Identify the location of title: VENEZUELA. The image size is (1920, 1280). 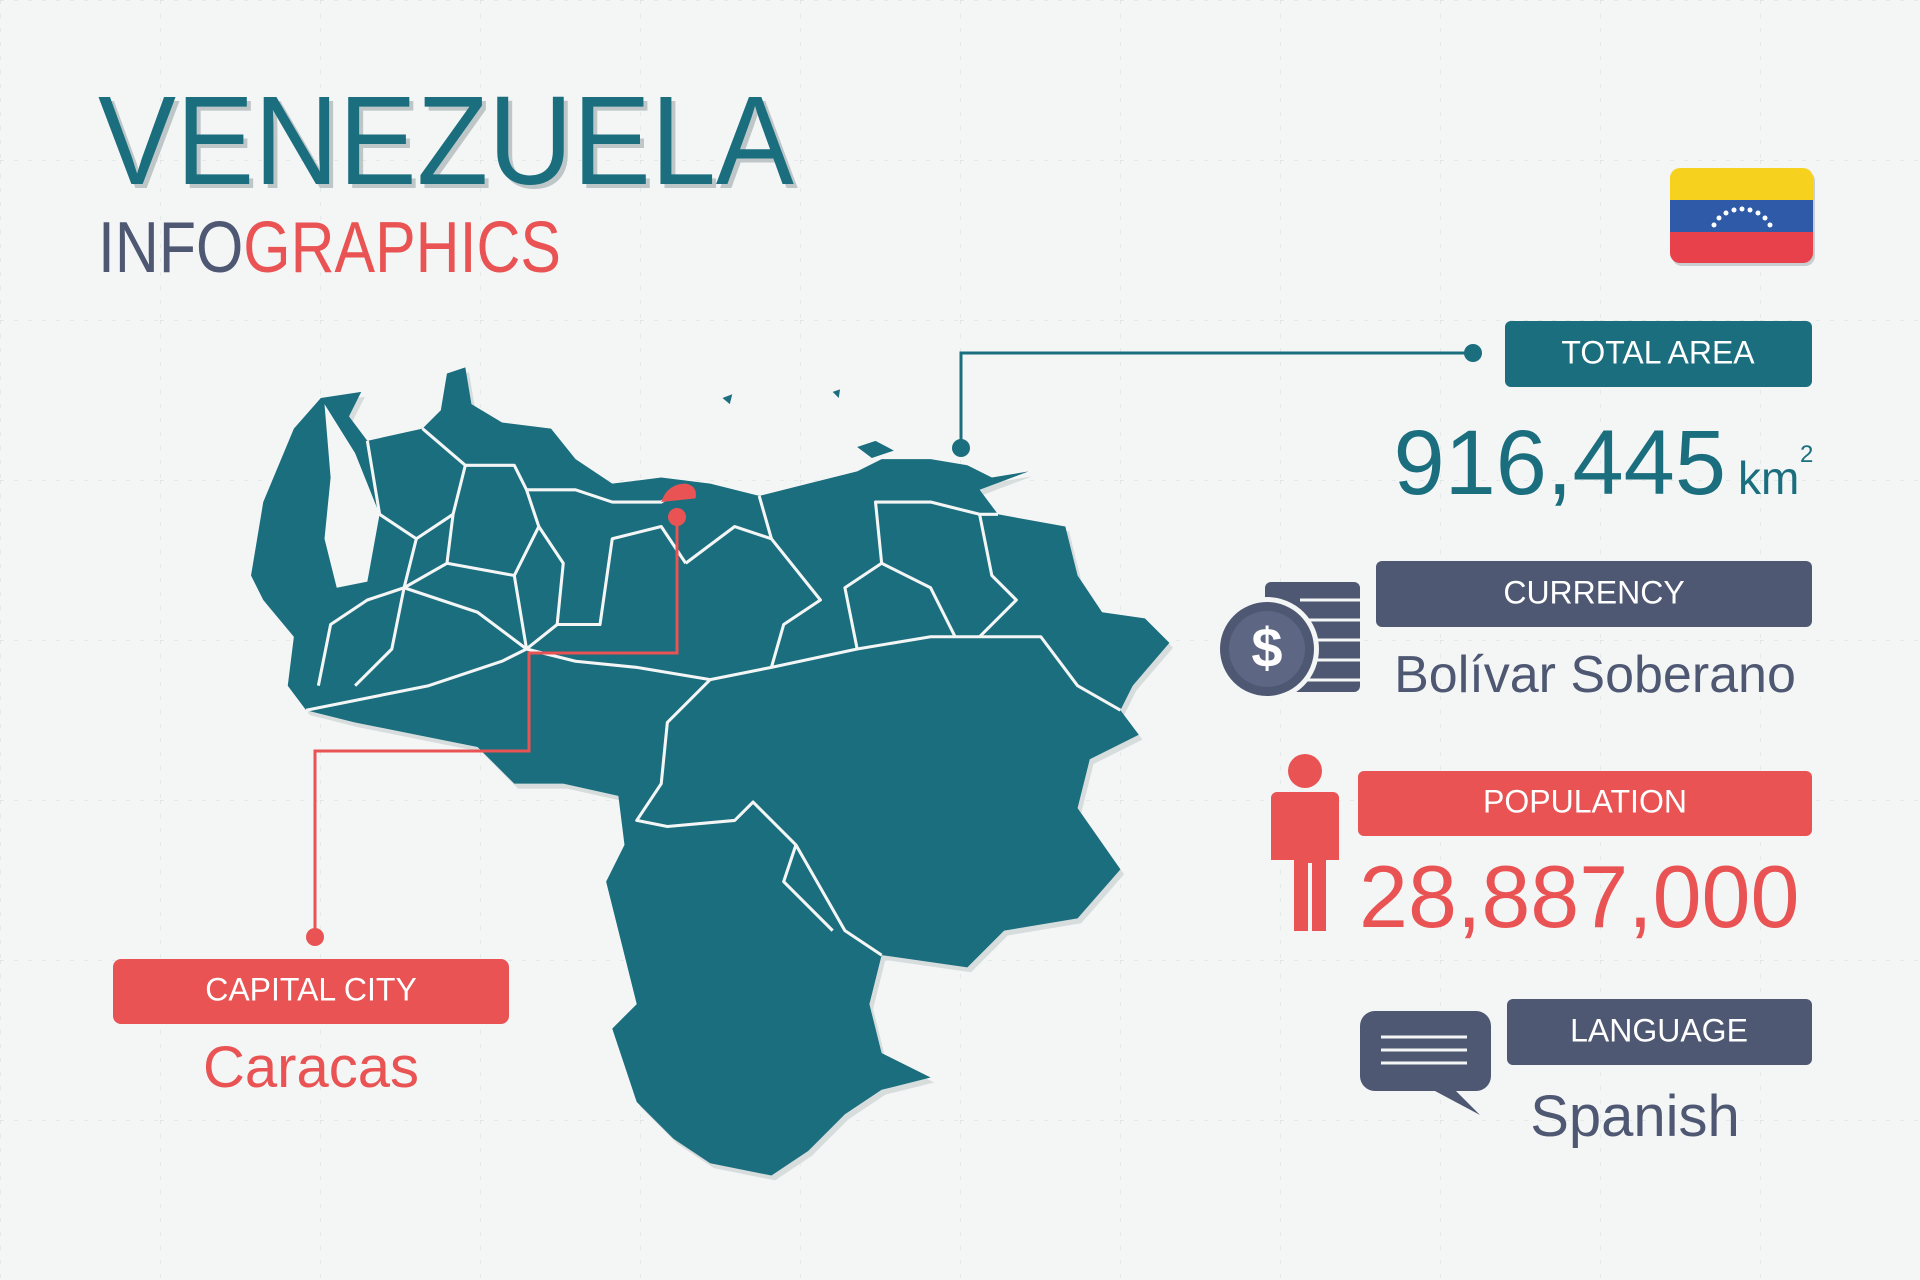
(446, 140).